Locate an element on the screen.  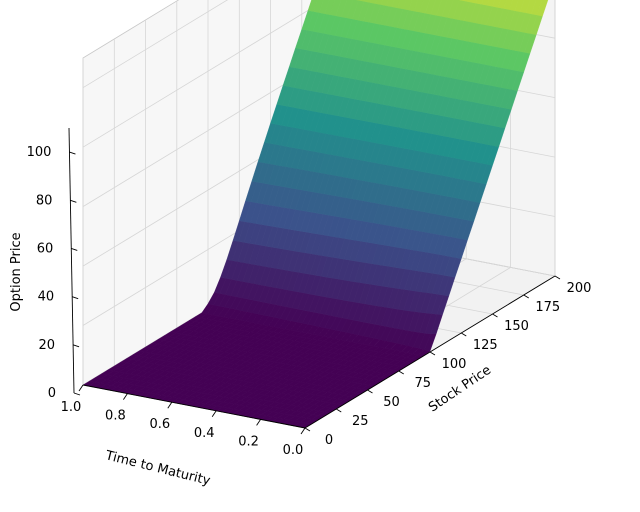
time-ticks: 1.0 0.8 0.6 0.4 0.2 0.0 is located at coordinates (183, 421).